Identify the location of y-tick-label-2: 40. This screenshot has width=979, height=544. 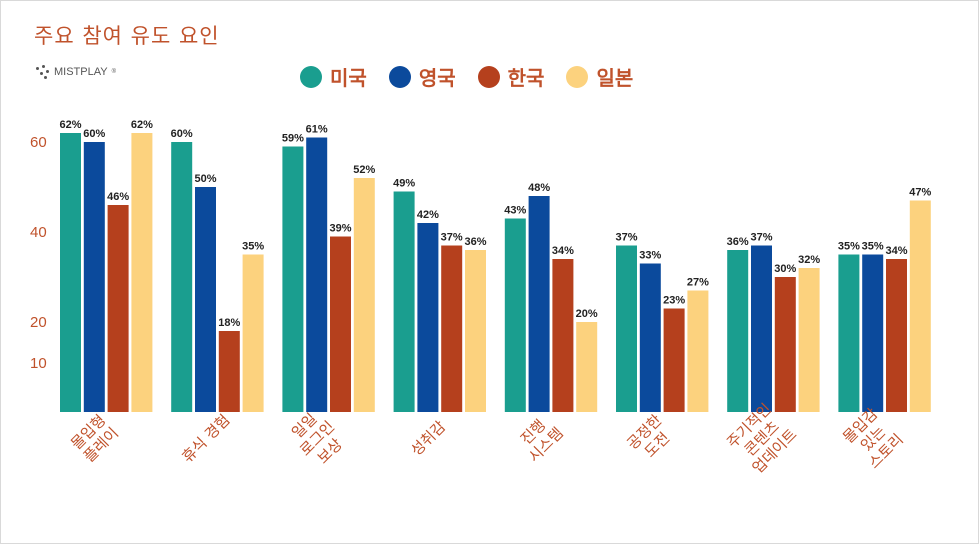
(38, 232).